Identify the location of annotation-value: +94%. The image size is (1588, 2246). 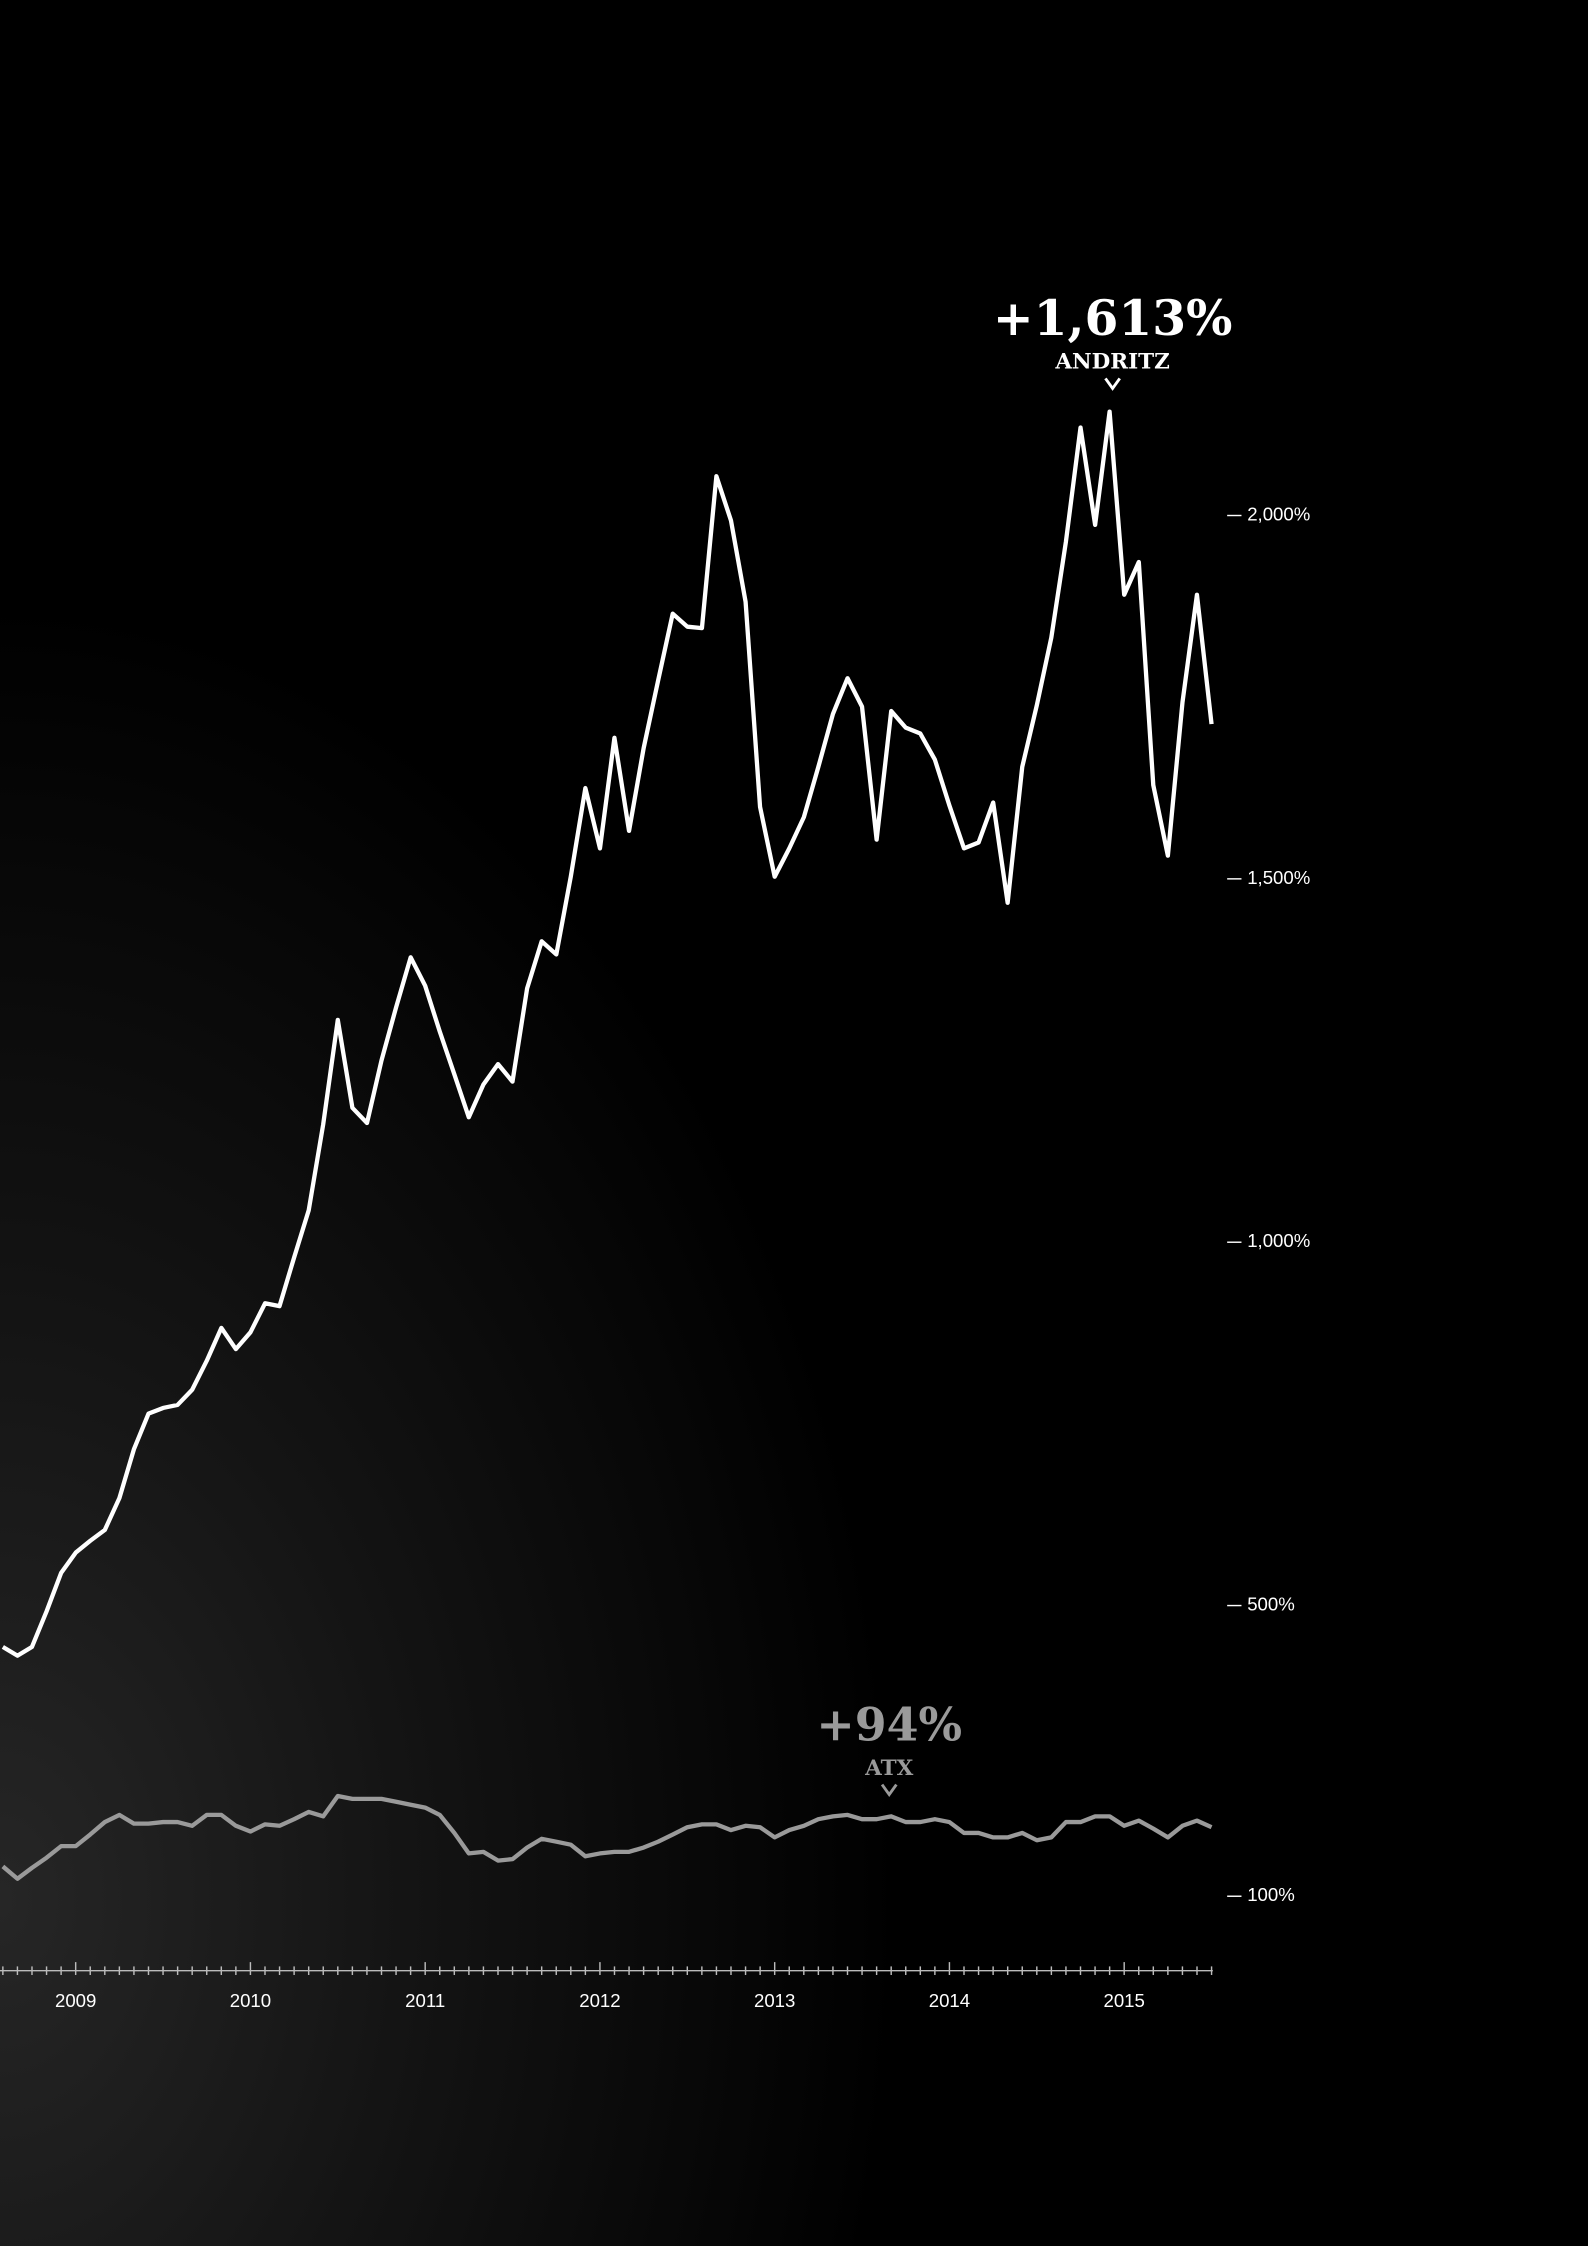
(889, 1725).